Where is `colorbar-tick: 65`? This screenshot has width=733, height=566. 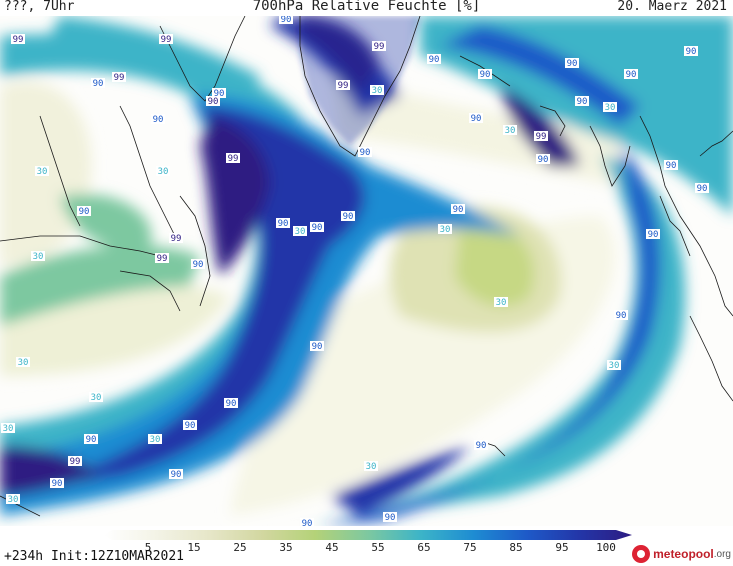 colorbar-tick: 65 is located at coordinates (424, 547).